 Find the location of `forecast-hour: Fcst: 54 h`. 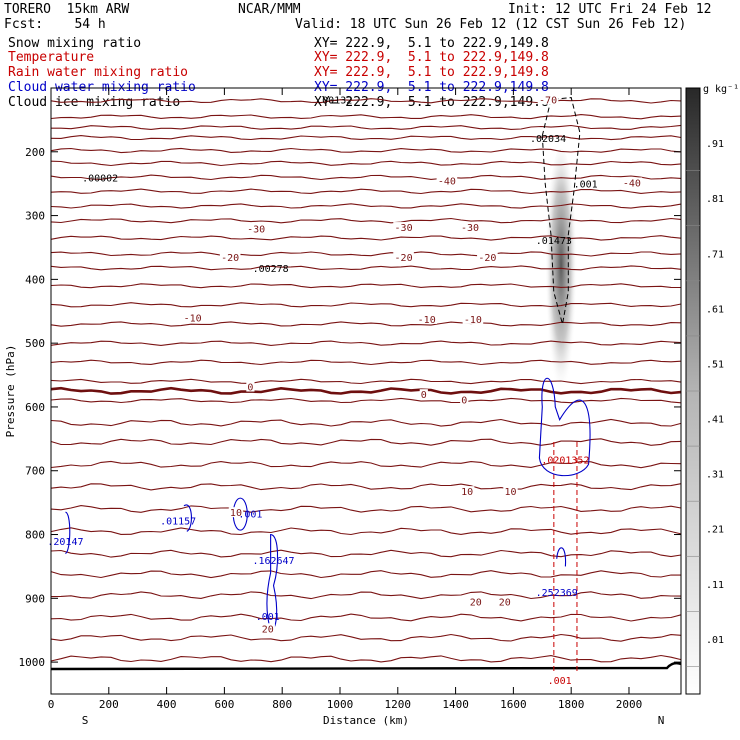

forecast-hour: Fcst: 54 h is located at coordinates (55, 24).